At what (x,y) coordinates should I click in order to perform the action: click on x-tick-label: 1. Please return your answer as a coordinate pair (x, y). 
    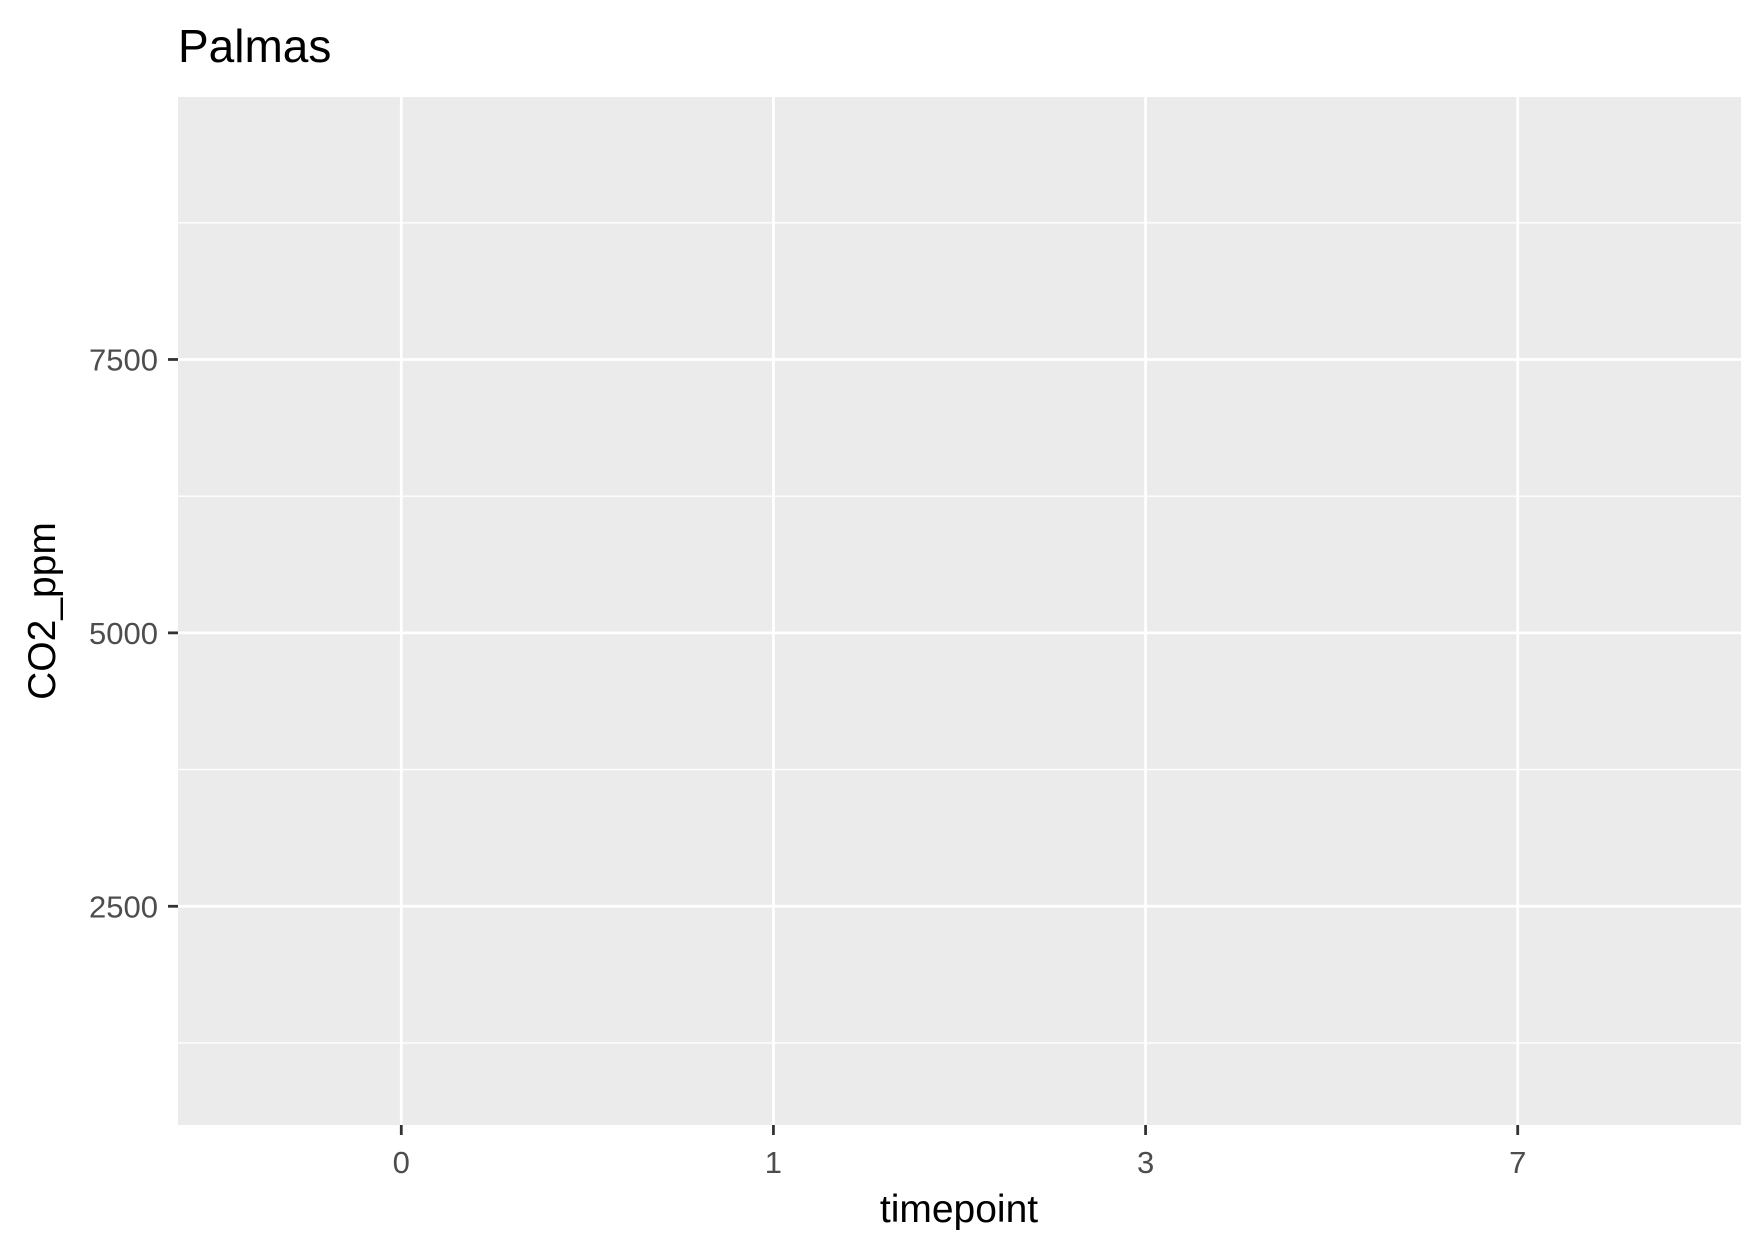
    Looking at the image, I should click on (773, 1162).